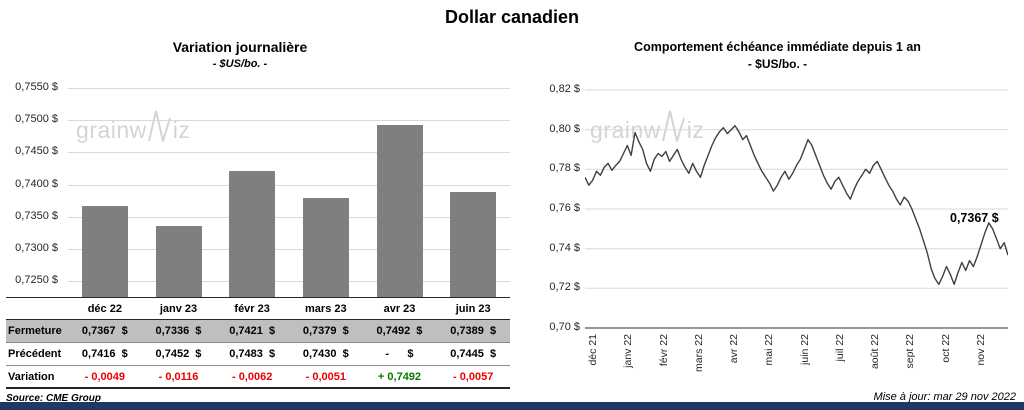 Image resolution: width=1024 pixels, height=410 pixels. What do you see at coordinates (36, 119) in the screenshot?
I see `y-axis-label: 0,7500 $` at bounding box center [36, 119].